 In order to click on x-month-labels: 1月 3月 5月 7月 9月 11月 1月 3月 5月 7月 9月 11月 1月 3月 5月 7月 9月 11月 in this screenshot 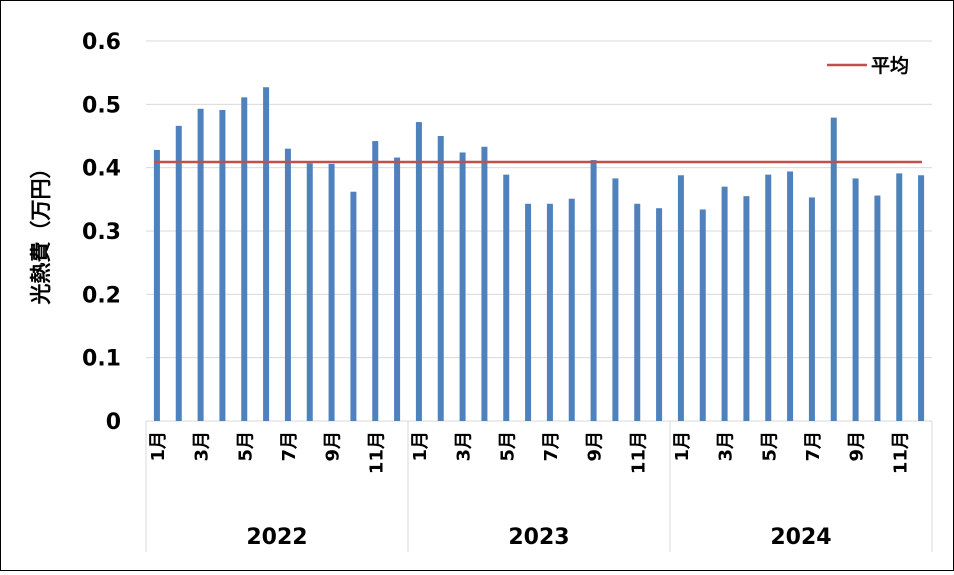, I will do `click(529, 452)`.